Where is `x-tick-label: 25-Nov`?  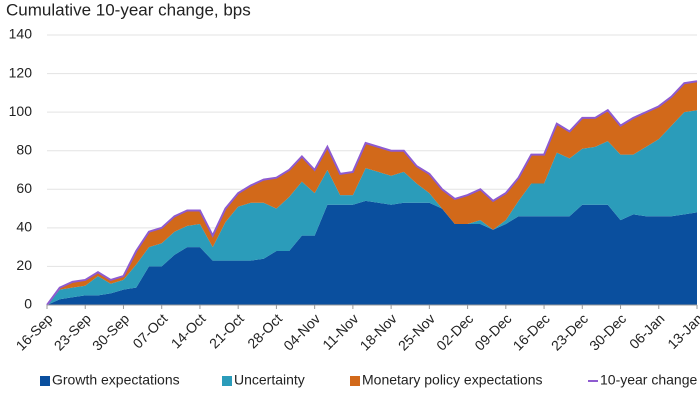 x-tick-label: 25-Nov is located at coordinates (416, 331).